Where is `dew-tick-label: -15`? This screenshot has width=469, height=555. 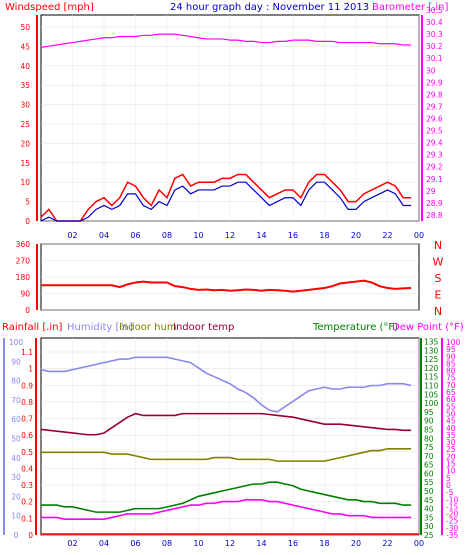
dew-tick-label: -15 is located at coordinates (452, 506).